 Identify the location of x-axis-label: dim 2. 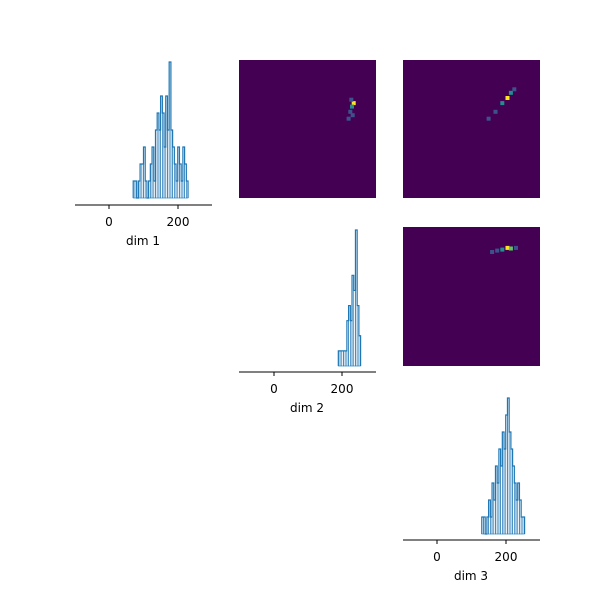
(307, 408).